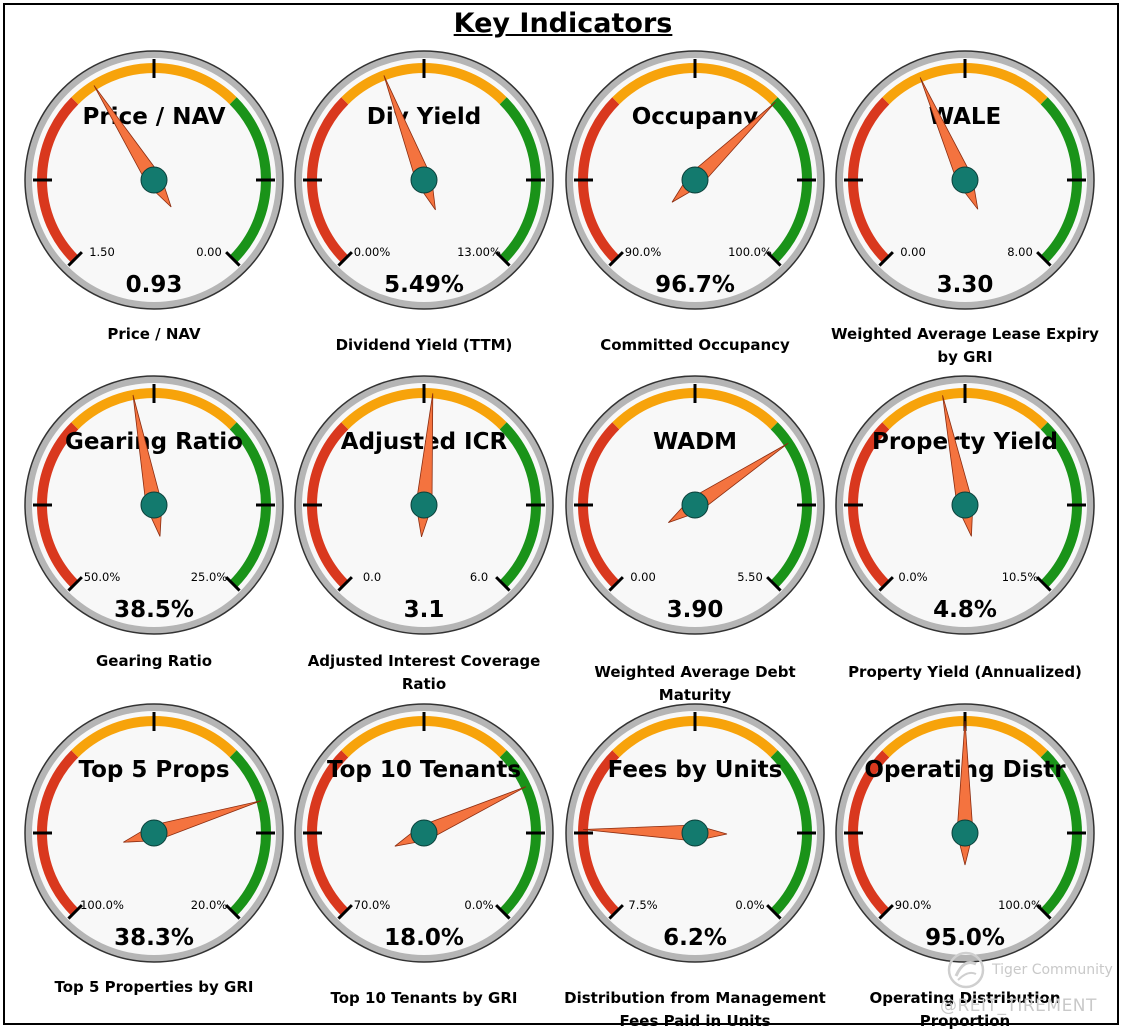 This screenshot has height=1033, width=1126. I want to click on gauge-caption: Operating Distribution Proportion, so click(965, 1009).